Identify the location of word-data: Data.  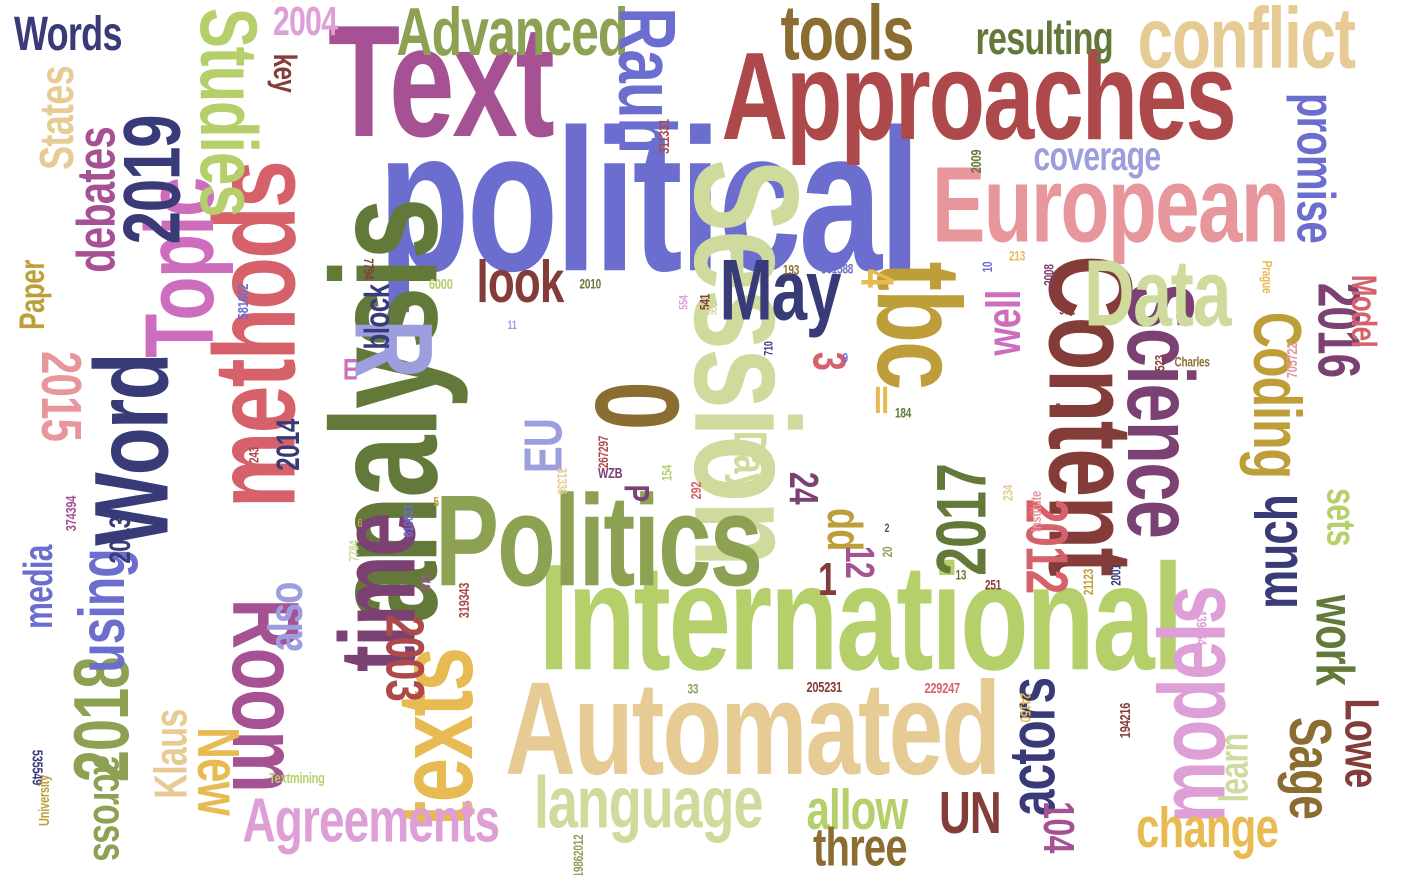
(1158, 293).